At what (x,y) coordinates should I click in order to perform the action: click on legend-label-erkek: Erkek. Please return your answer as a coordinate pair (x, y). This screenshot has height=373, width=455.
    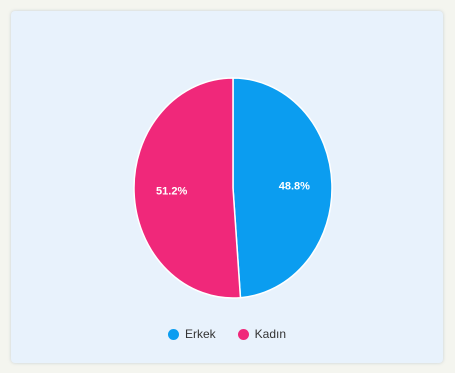
    Looking at the image, I should click on (200, 334).